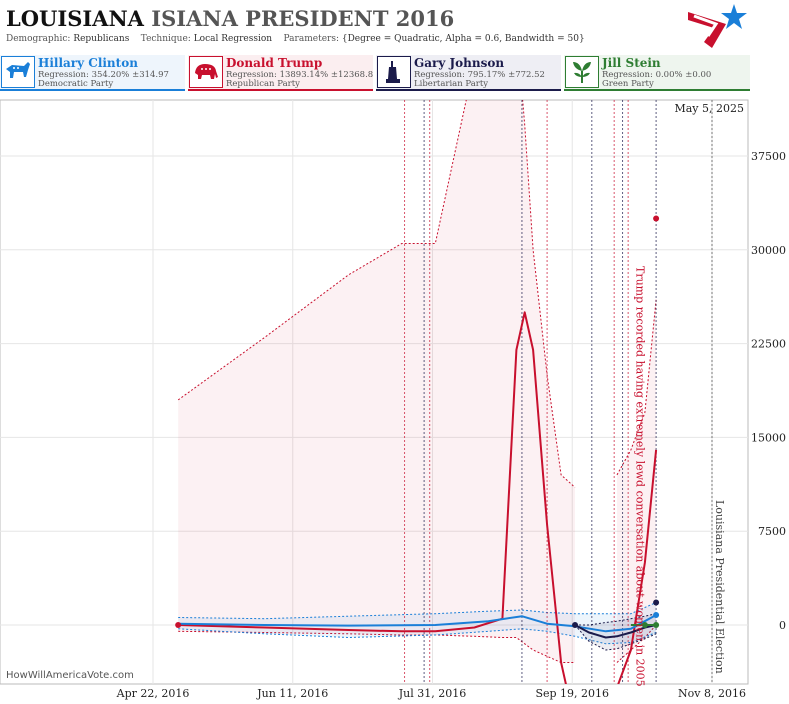 The width and height of the screenshot is (789, 704). Describe the element at coordinates (782, 625) in the screenshot. I see `y-tick-label: 0` at that location.